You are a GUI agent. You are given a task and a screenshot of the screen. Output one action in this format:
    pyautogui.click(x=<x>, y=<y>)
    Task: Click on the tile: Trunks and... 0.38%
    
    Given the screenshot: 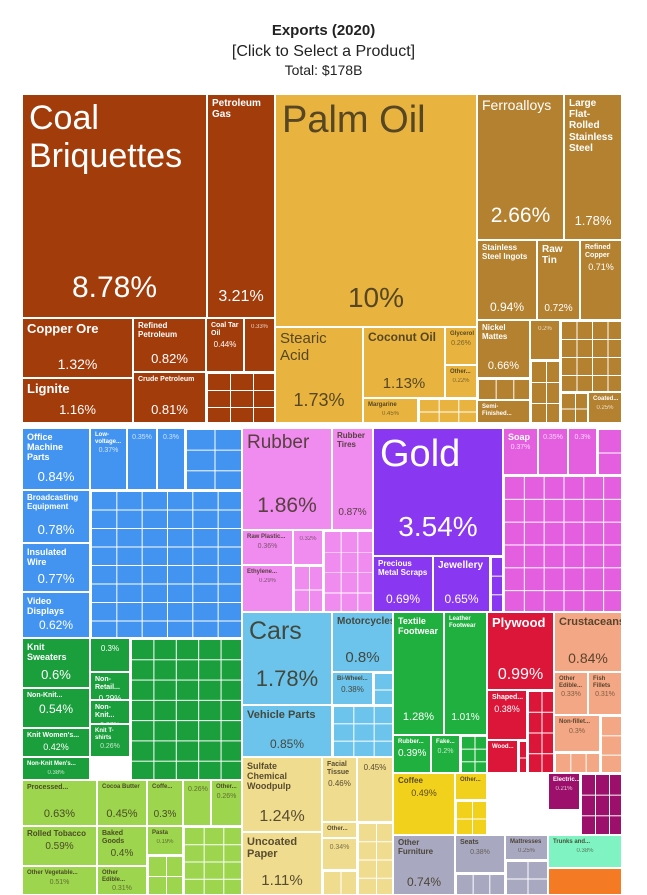 What is the action you would take?
    pyautogui.click(x=585, y=851)
    